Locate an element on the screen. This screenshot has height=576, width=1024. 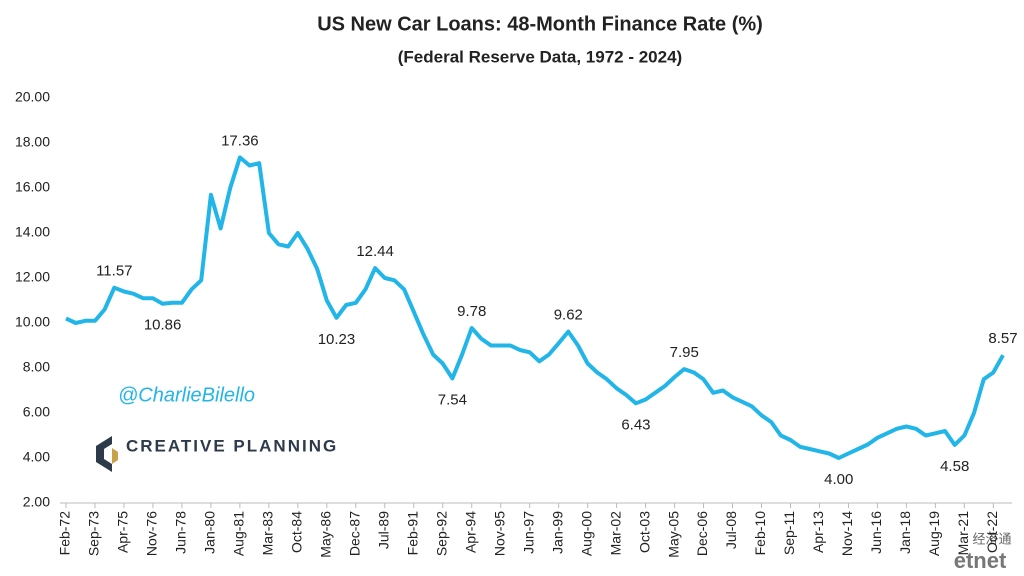
x-tick-label: Aug-00 is located at coordinates (586, 533).